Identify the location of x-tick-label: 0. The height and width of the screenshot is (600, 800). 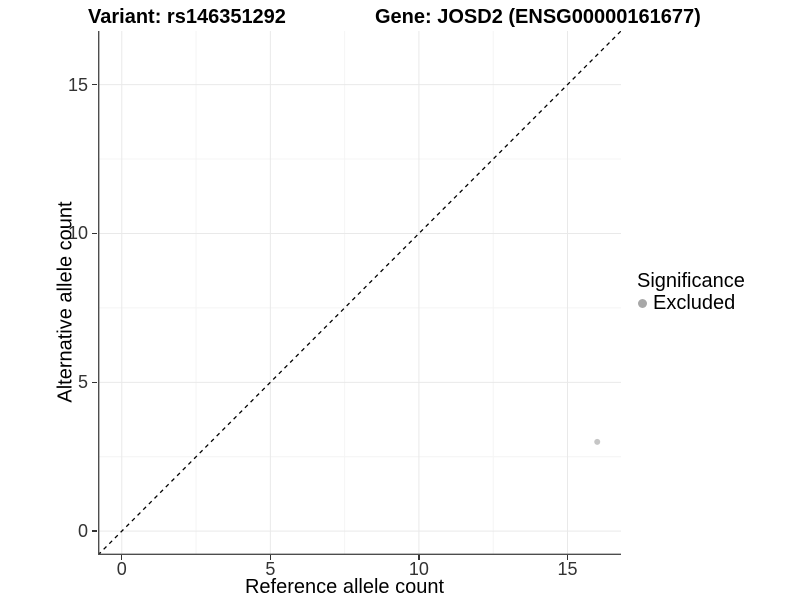
(121, 569).